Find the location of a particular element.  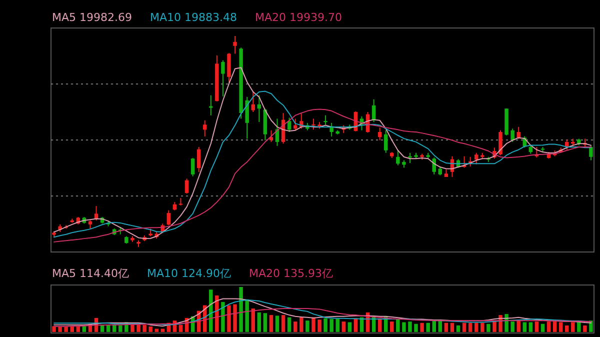

text: MA10 19883.48 is located at coordinates (193, 17).